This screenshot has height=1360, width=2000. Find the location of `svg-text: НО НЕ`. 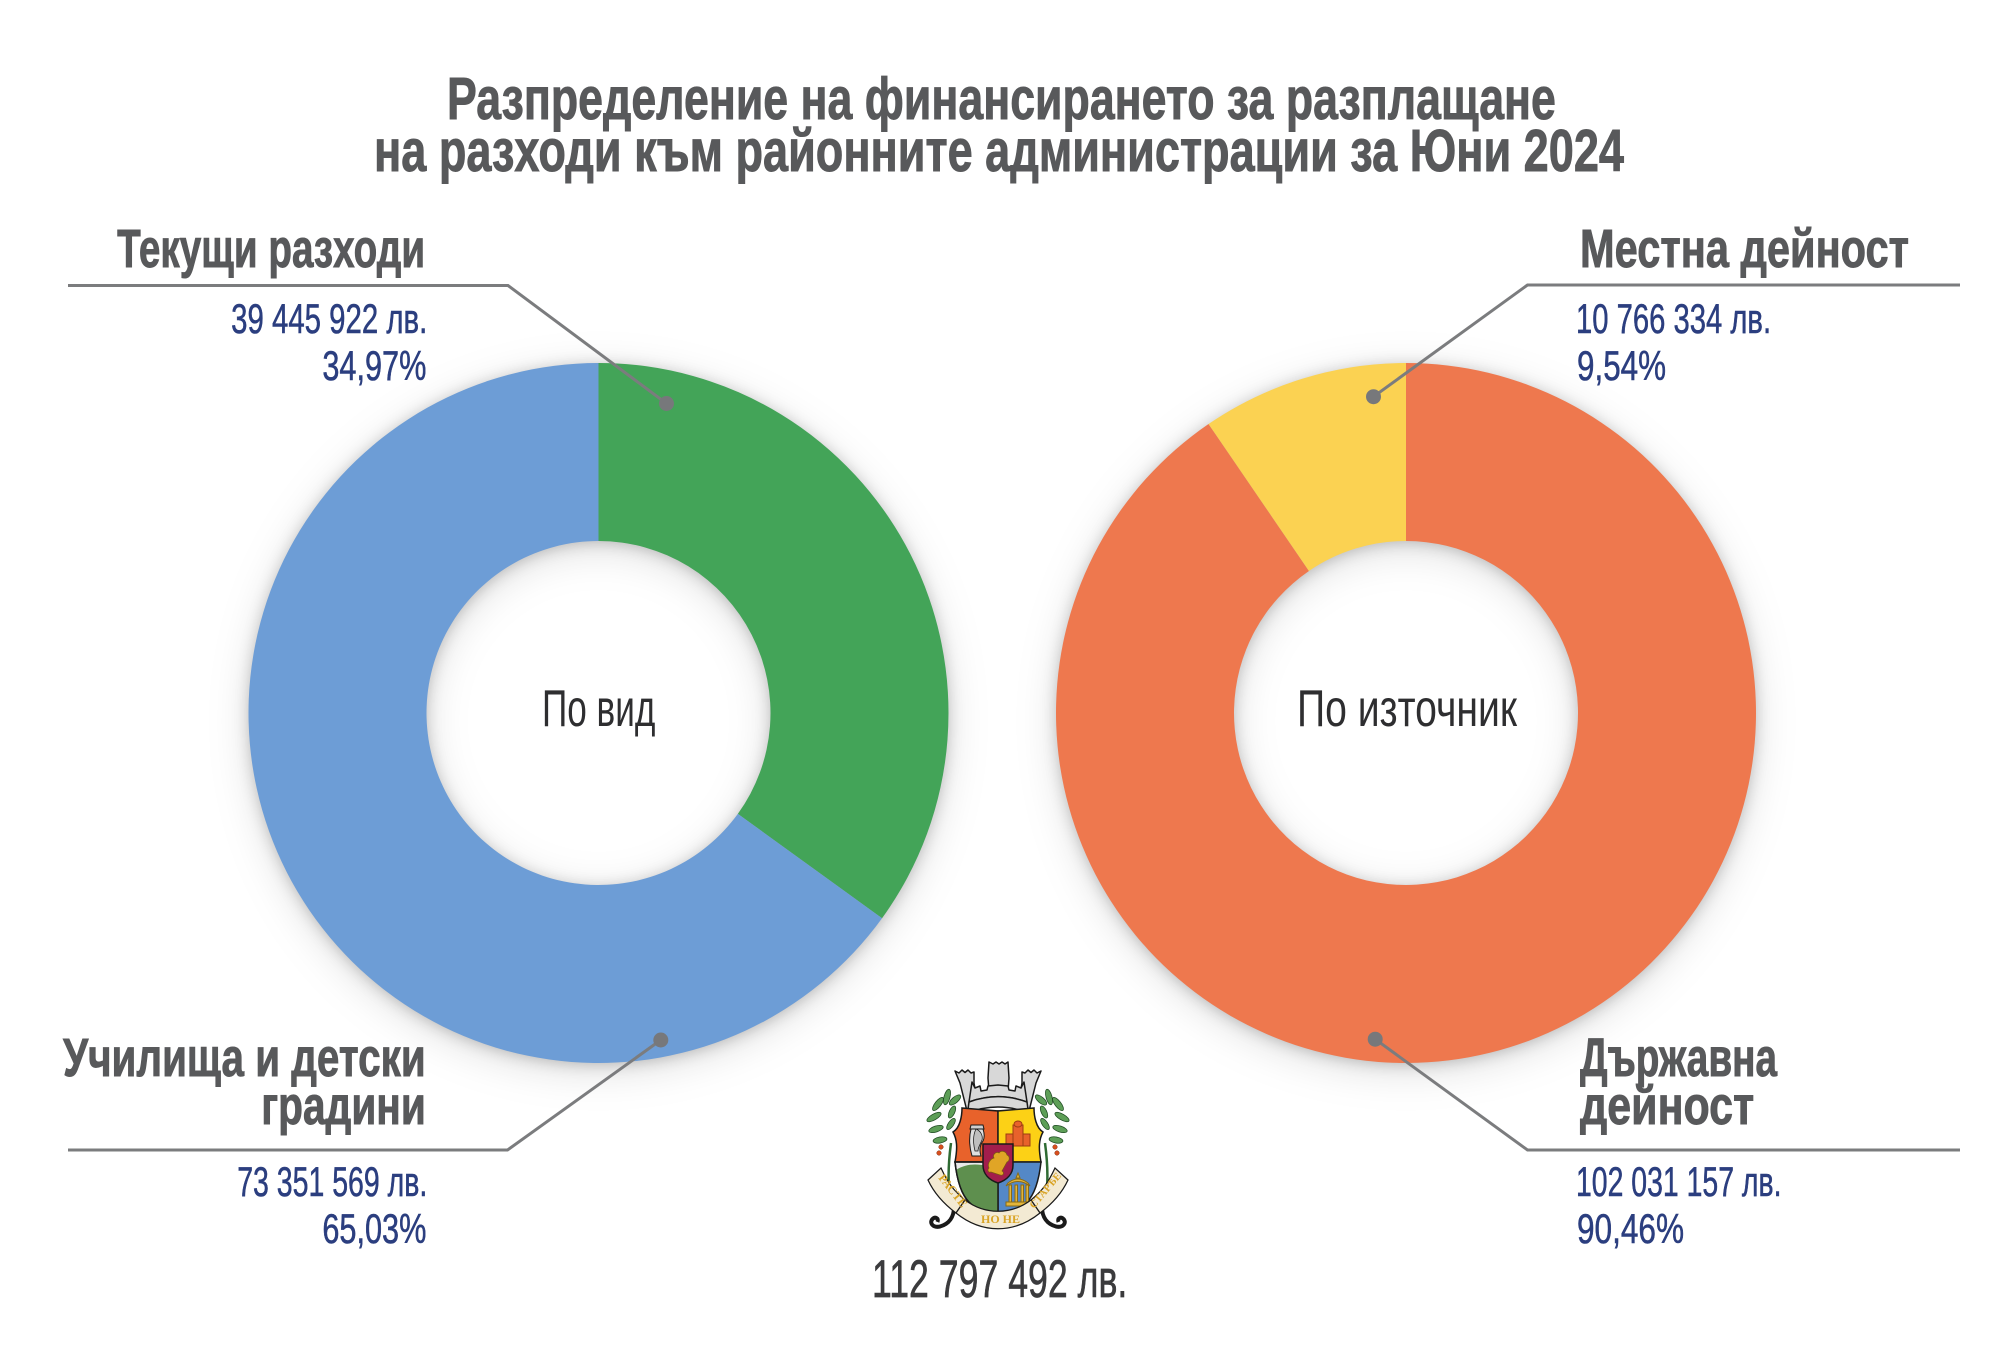

svg-text: НО НЕ is located at coordinates (1000, 1219).